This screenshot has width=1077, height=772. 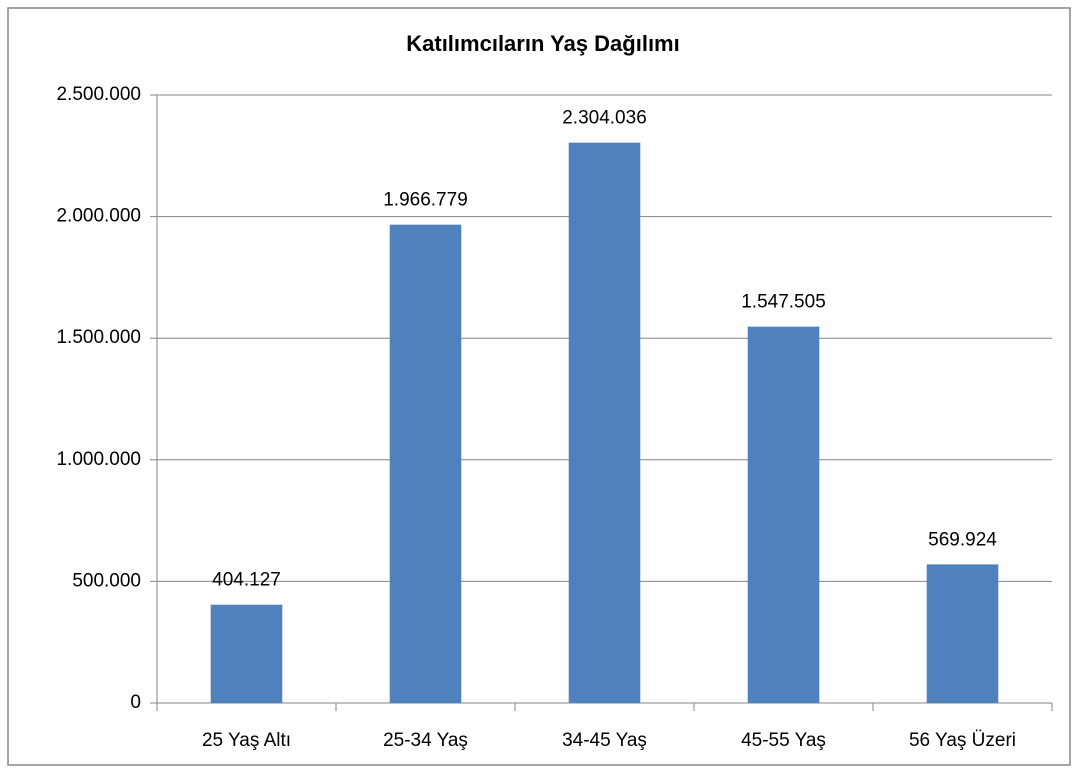 What do you see at coordinates (543, 43) in the screenshot?
I see `chart-title: Katılımcıların Yaş Dağılımı` at bounding box center [543, 43].